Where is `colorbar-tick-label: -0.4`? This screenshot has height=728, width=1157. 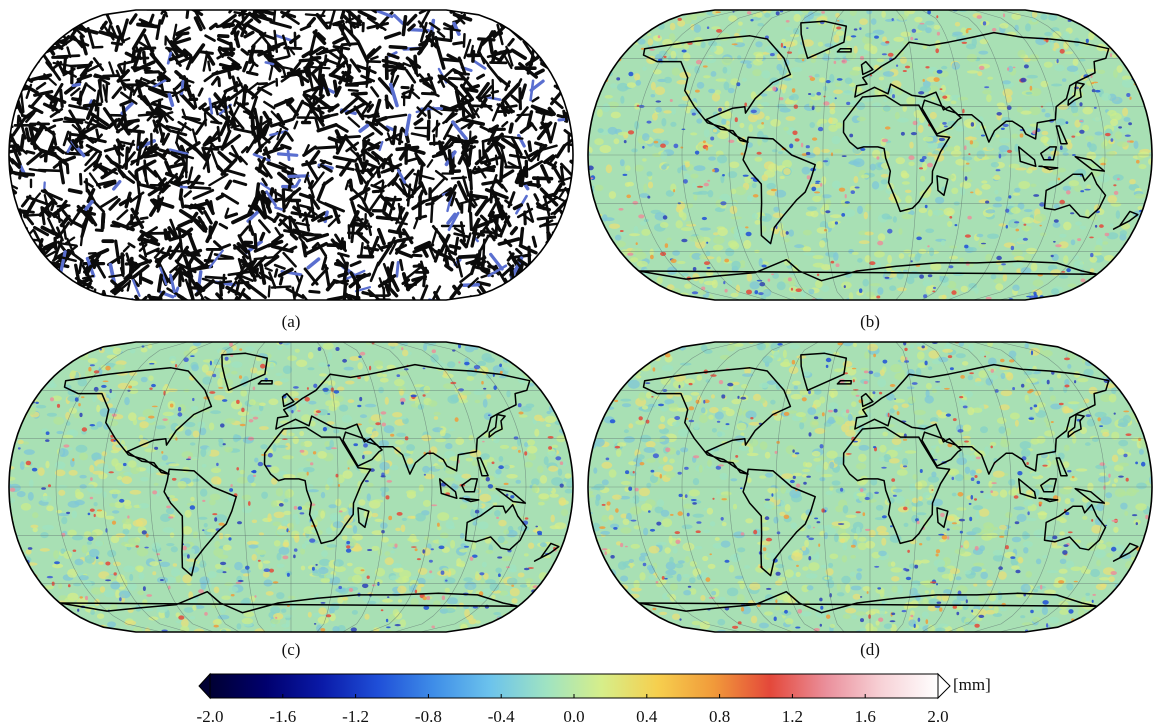
colorbar-tick-label: -0.4 is located at coordinates (501, 716).